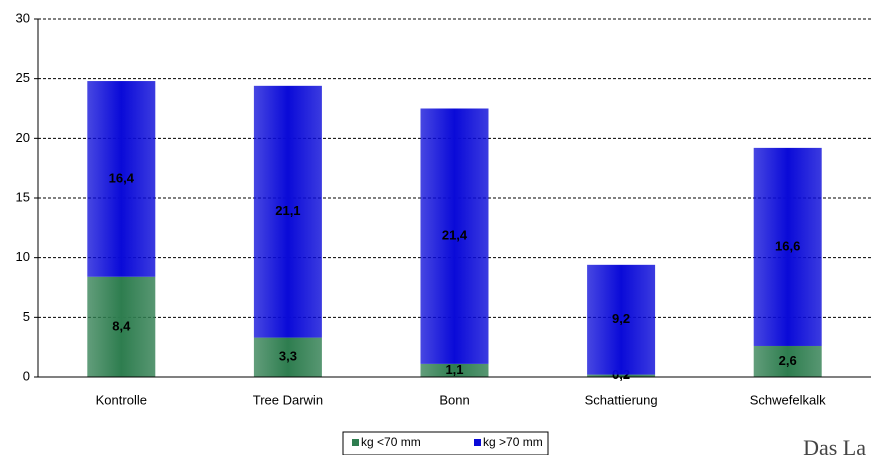  I want to click on y-tick-label: 15, so click(23, 196).